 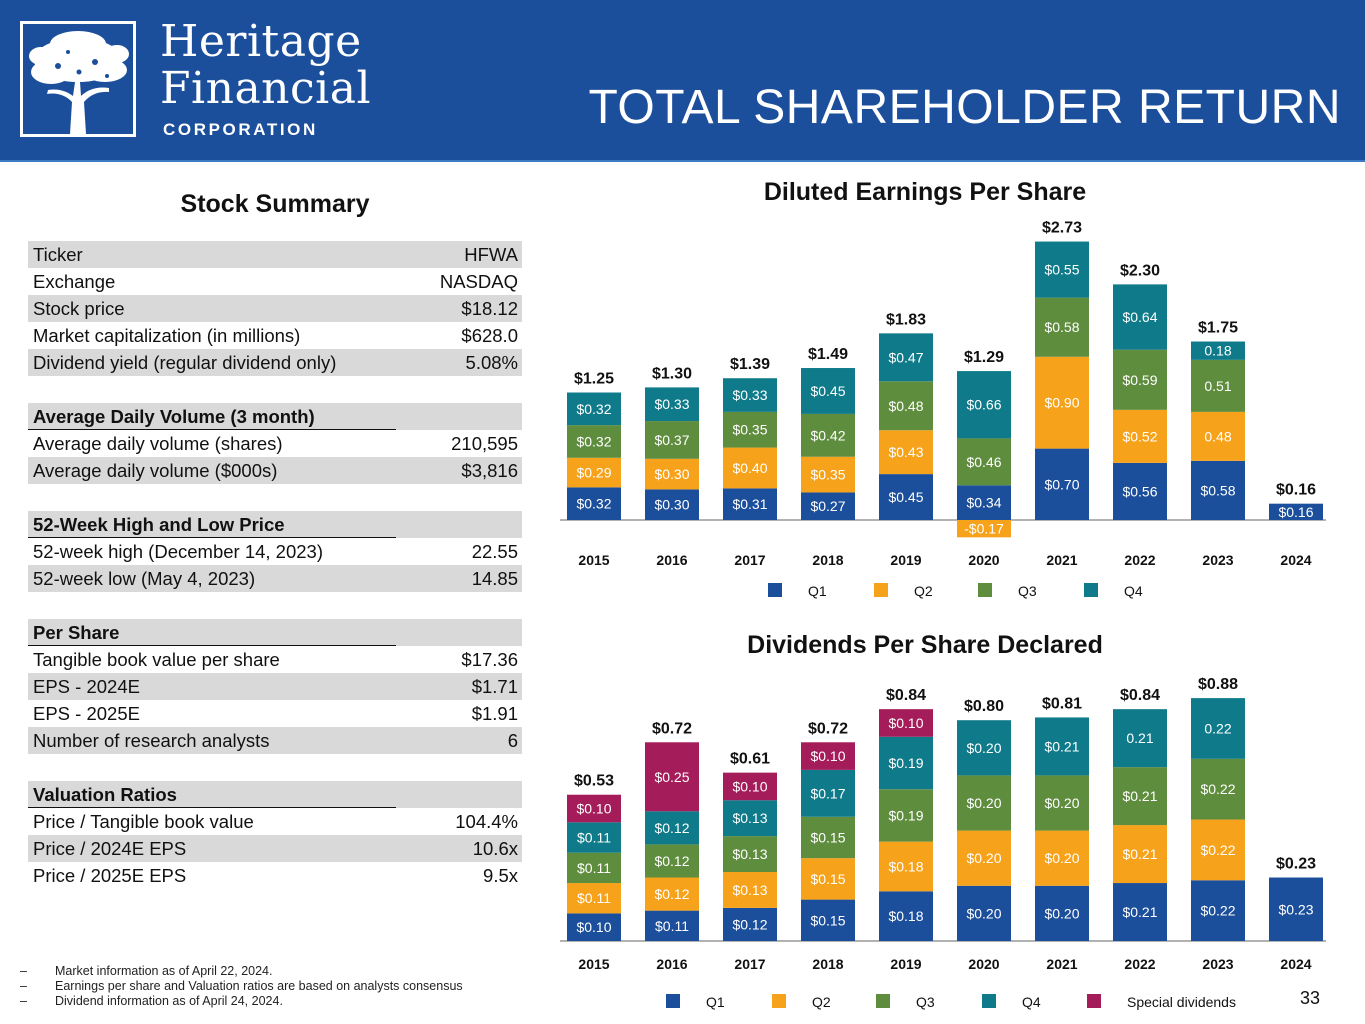 I want to click on x-tick-label: 2019, so click(x=905, y=560).